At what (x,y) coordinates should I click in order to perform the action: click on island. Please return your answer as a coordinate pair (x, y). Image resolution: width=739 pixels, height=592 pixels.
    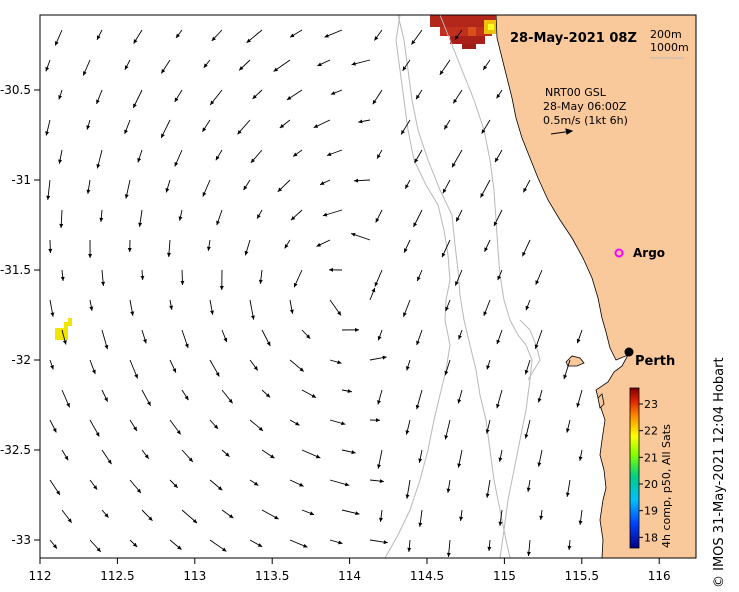
    Looking at the image, I should click on (601, 401).